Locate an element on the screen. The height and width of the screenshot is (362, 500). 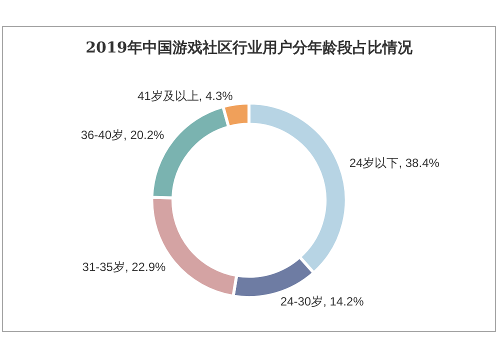
slice-label: 24-30岁, 14.2% is located at coordinates (322, 301).